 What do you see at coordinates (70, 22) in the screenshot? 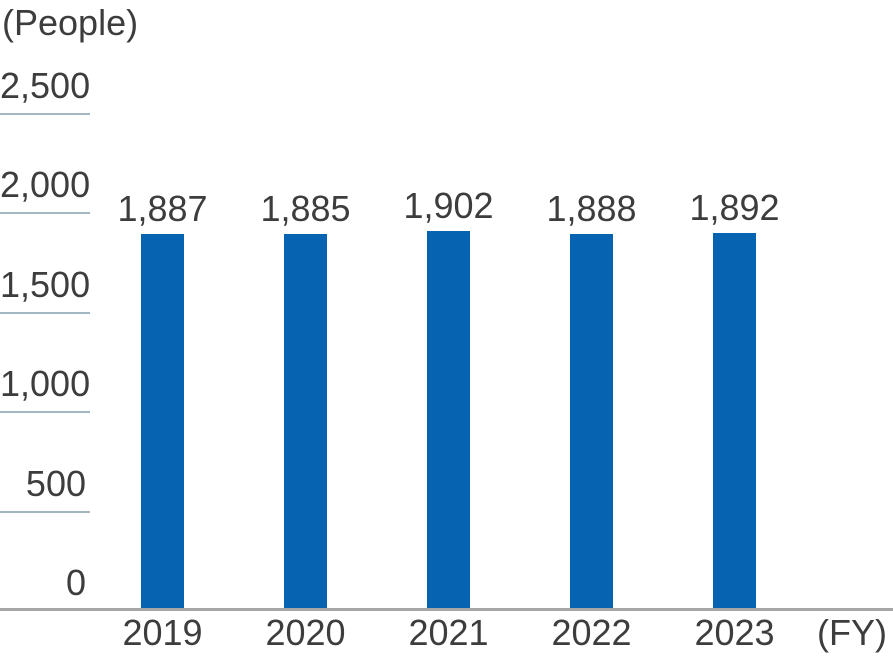
I see `y-axis-unit-label: (People)` at bounding box center [70, 22].